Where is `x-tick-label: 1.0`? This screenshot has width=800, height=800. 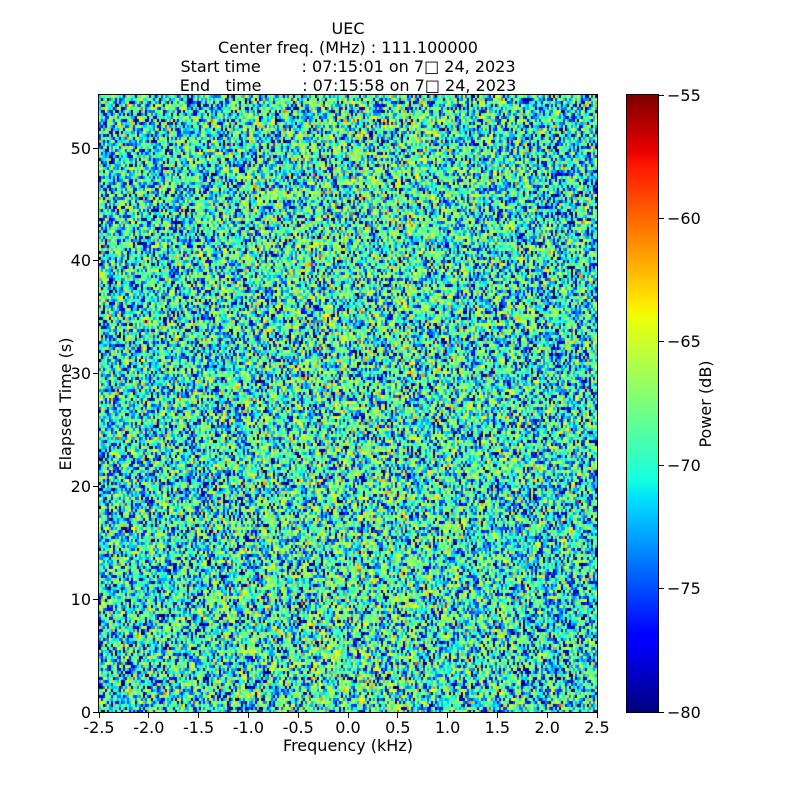 x-tick-label: 1.0 is located at coordinates (447, 727).